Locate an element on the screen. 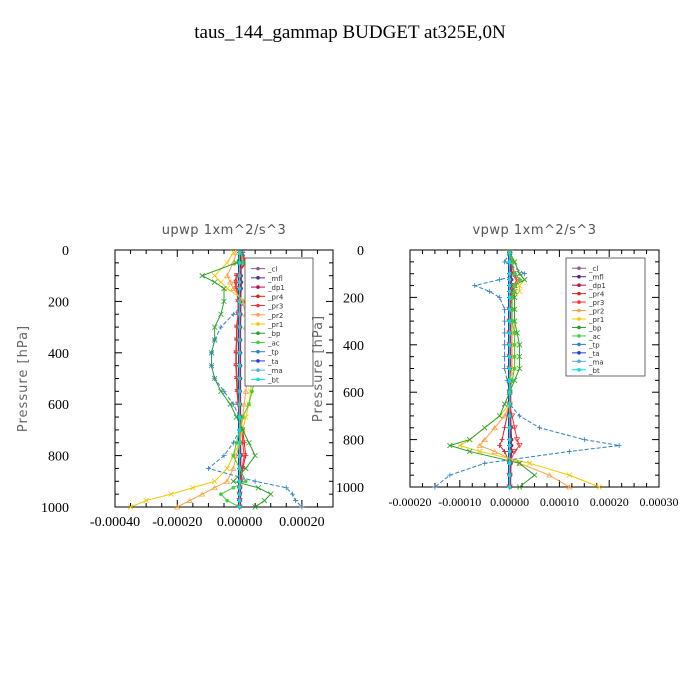 The width and height of the screenshot is (700, 700). x-tick-label: 0.00010 is located at coordinates (559, 502).